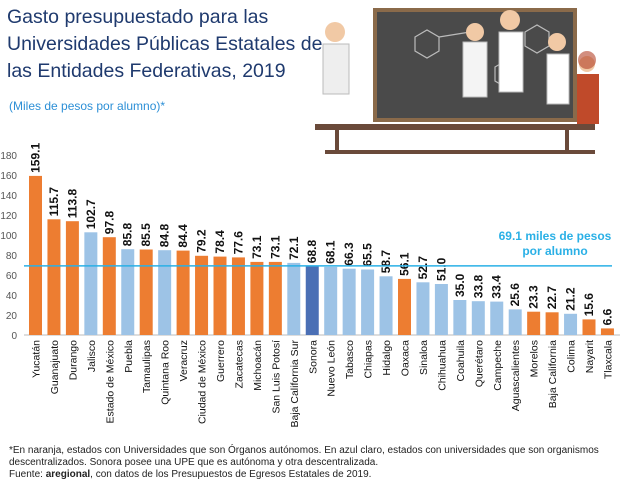  What do you see at coordinates (146, 235) in the screenshot?
I see `data-label: 85.5` at bounding box center [146, 235].